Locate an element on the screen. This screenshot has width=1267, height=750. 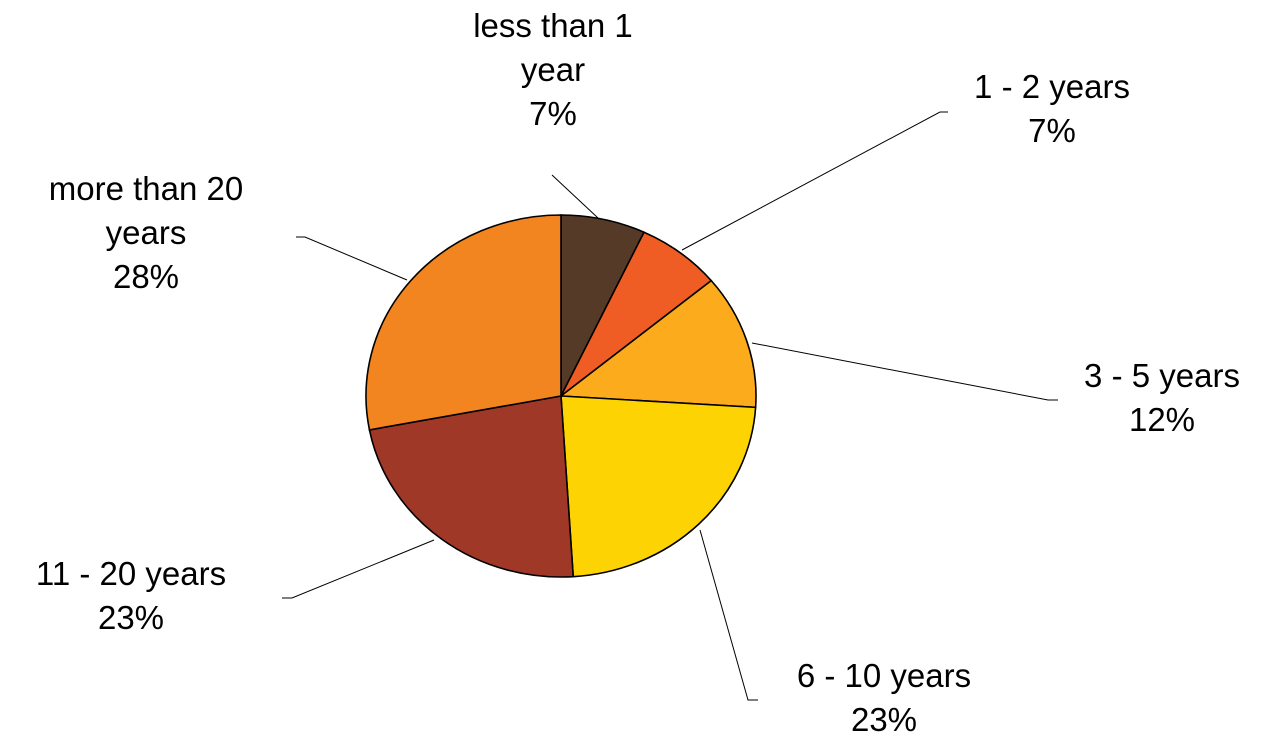
data-label-category: 11 - 20 years is located at coordinates (131, 573).